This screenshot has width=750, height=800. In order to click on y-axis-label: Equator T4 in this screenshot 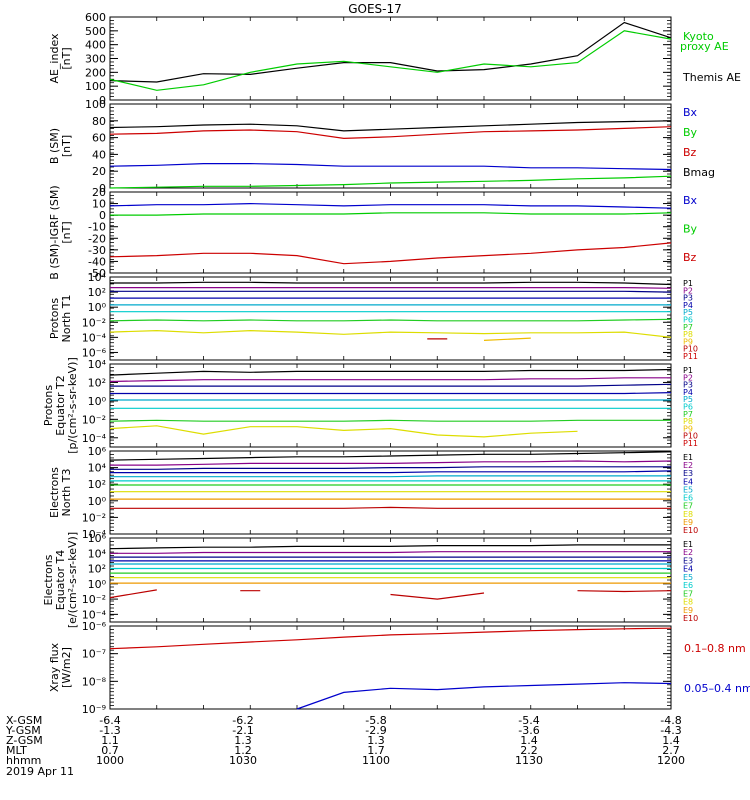, I will do `click(60, 580)`.